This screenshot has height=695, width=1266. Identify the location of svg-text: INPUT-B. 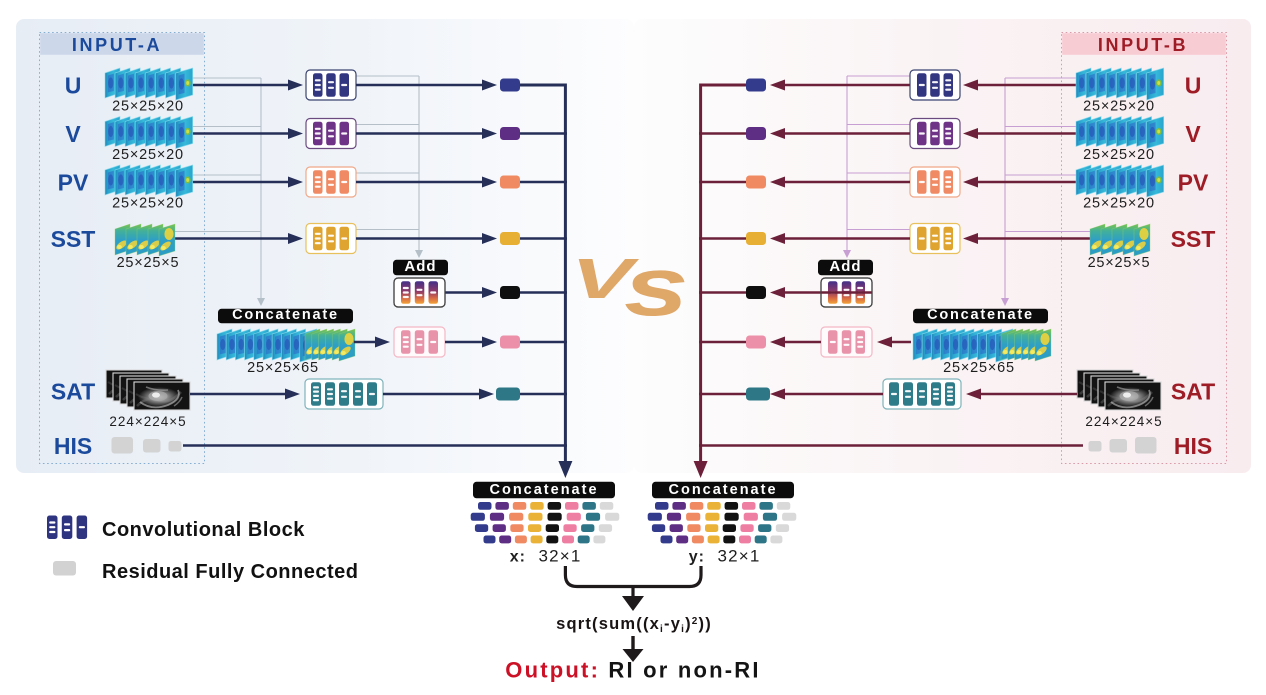
(1143, 45).